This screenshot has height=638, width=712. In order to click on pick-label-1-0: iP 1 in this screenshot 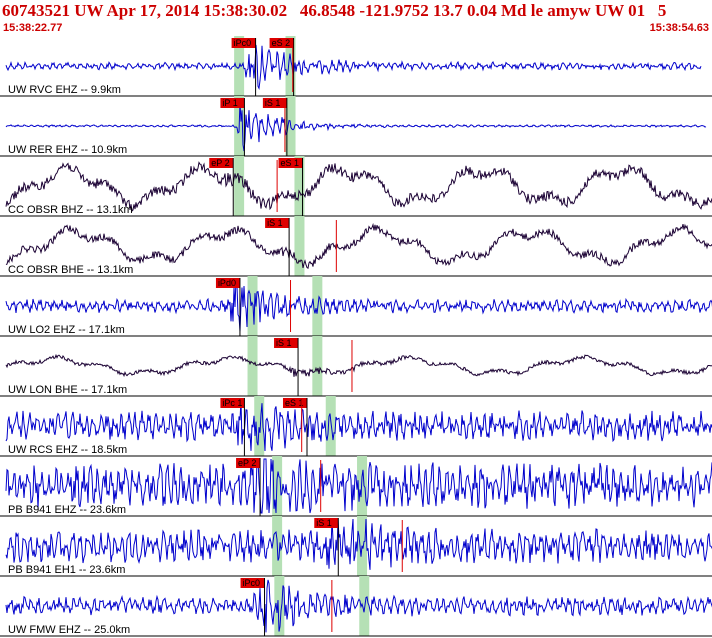, I will do `click(229, 103)`.